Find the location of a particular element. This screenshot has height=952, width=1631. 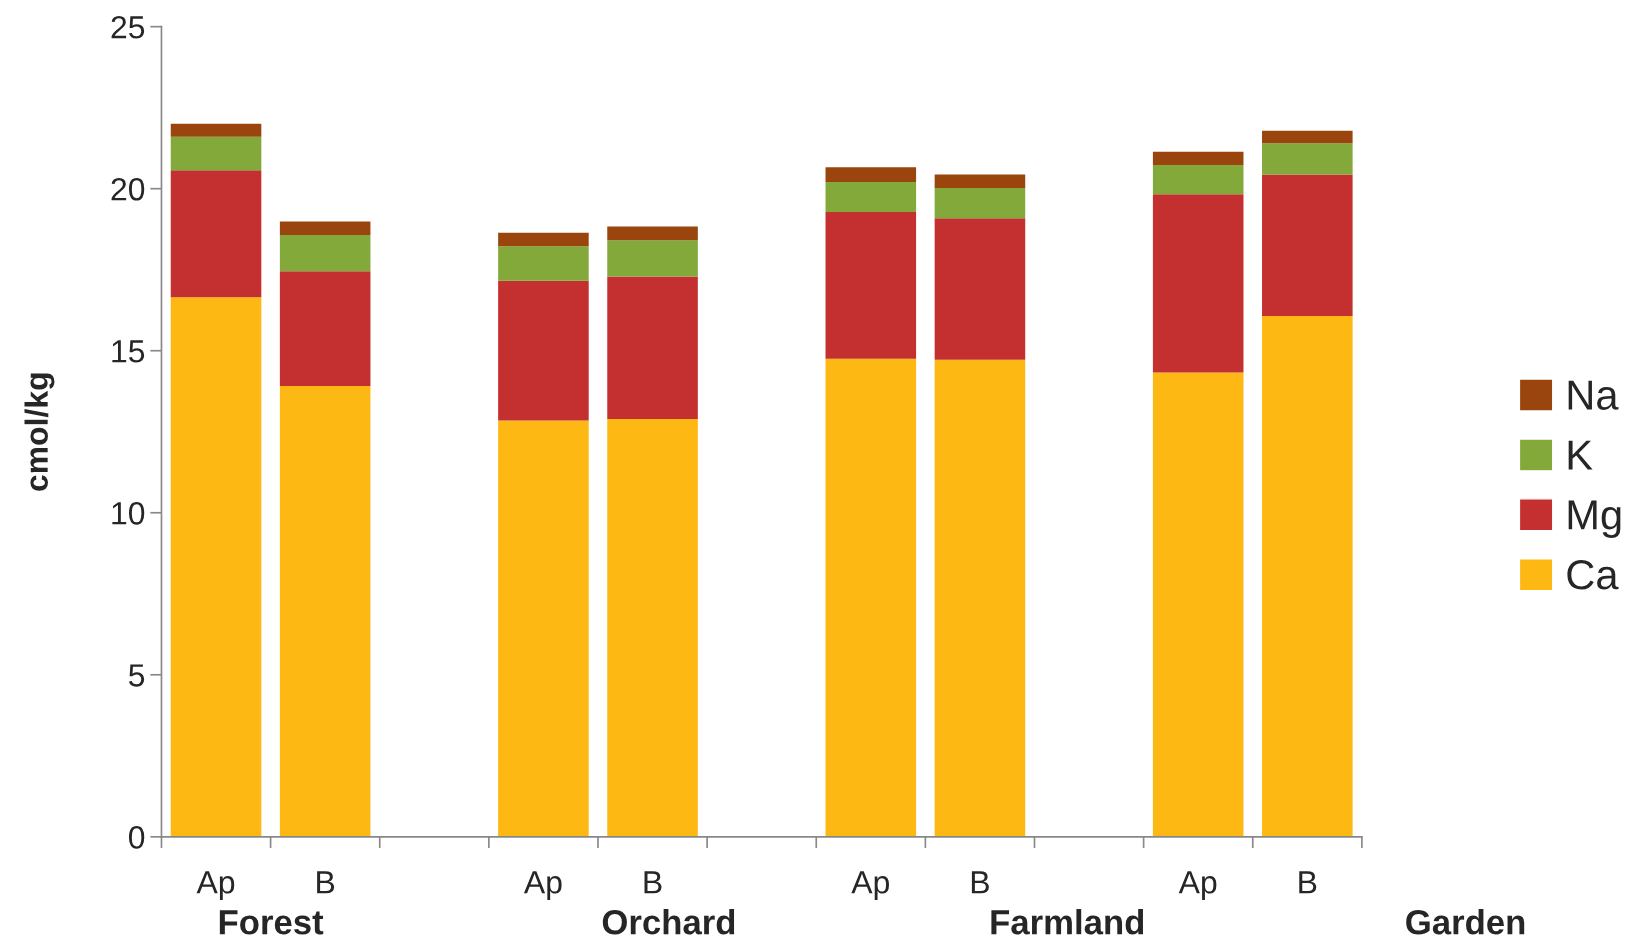

y-axis-title: cmol/kg is located at coordinates (39, 432).